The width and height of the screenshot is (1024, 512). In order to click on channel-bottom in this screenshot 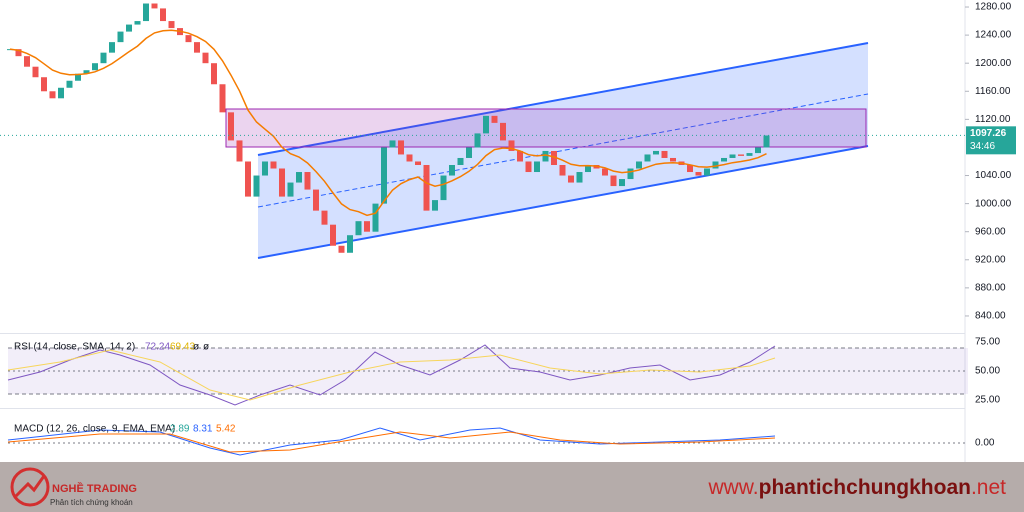, I will do `click(563, 202)`.